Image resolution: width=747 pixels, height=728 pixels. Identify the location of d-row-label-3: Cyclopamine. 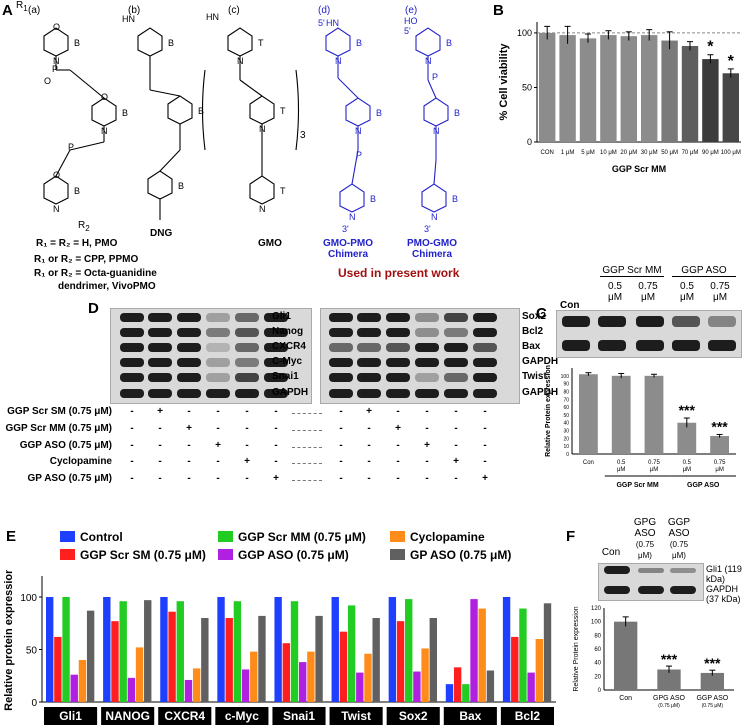
(80, 461).